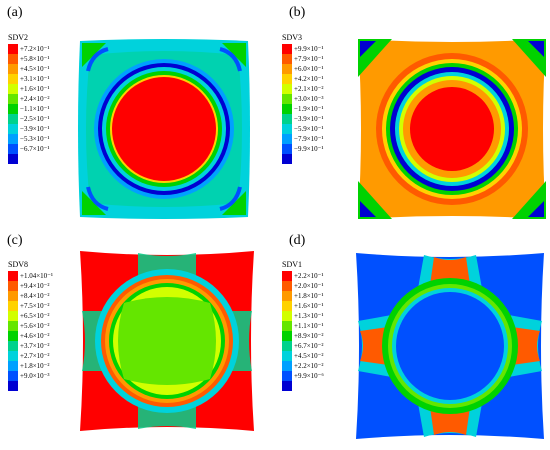  What do you see at coordinates (309, 316) in the screenshot?
I see `legend-tick-label: +1.3×10⁻¹` at bounding box center [309, 316].